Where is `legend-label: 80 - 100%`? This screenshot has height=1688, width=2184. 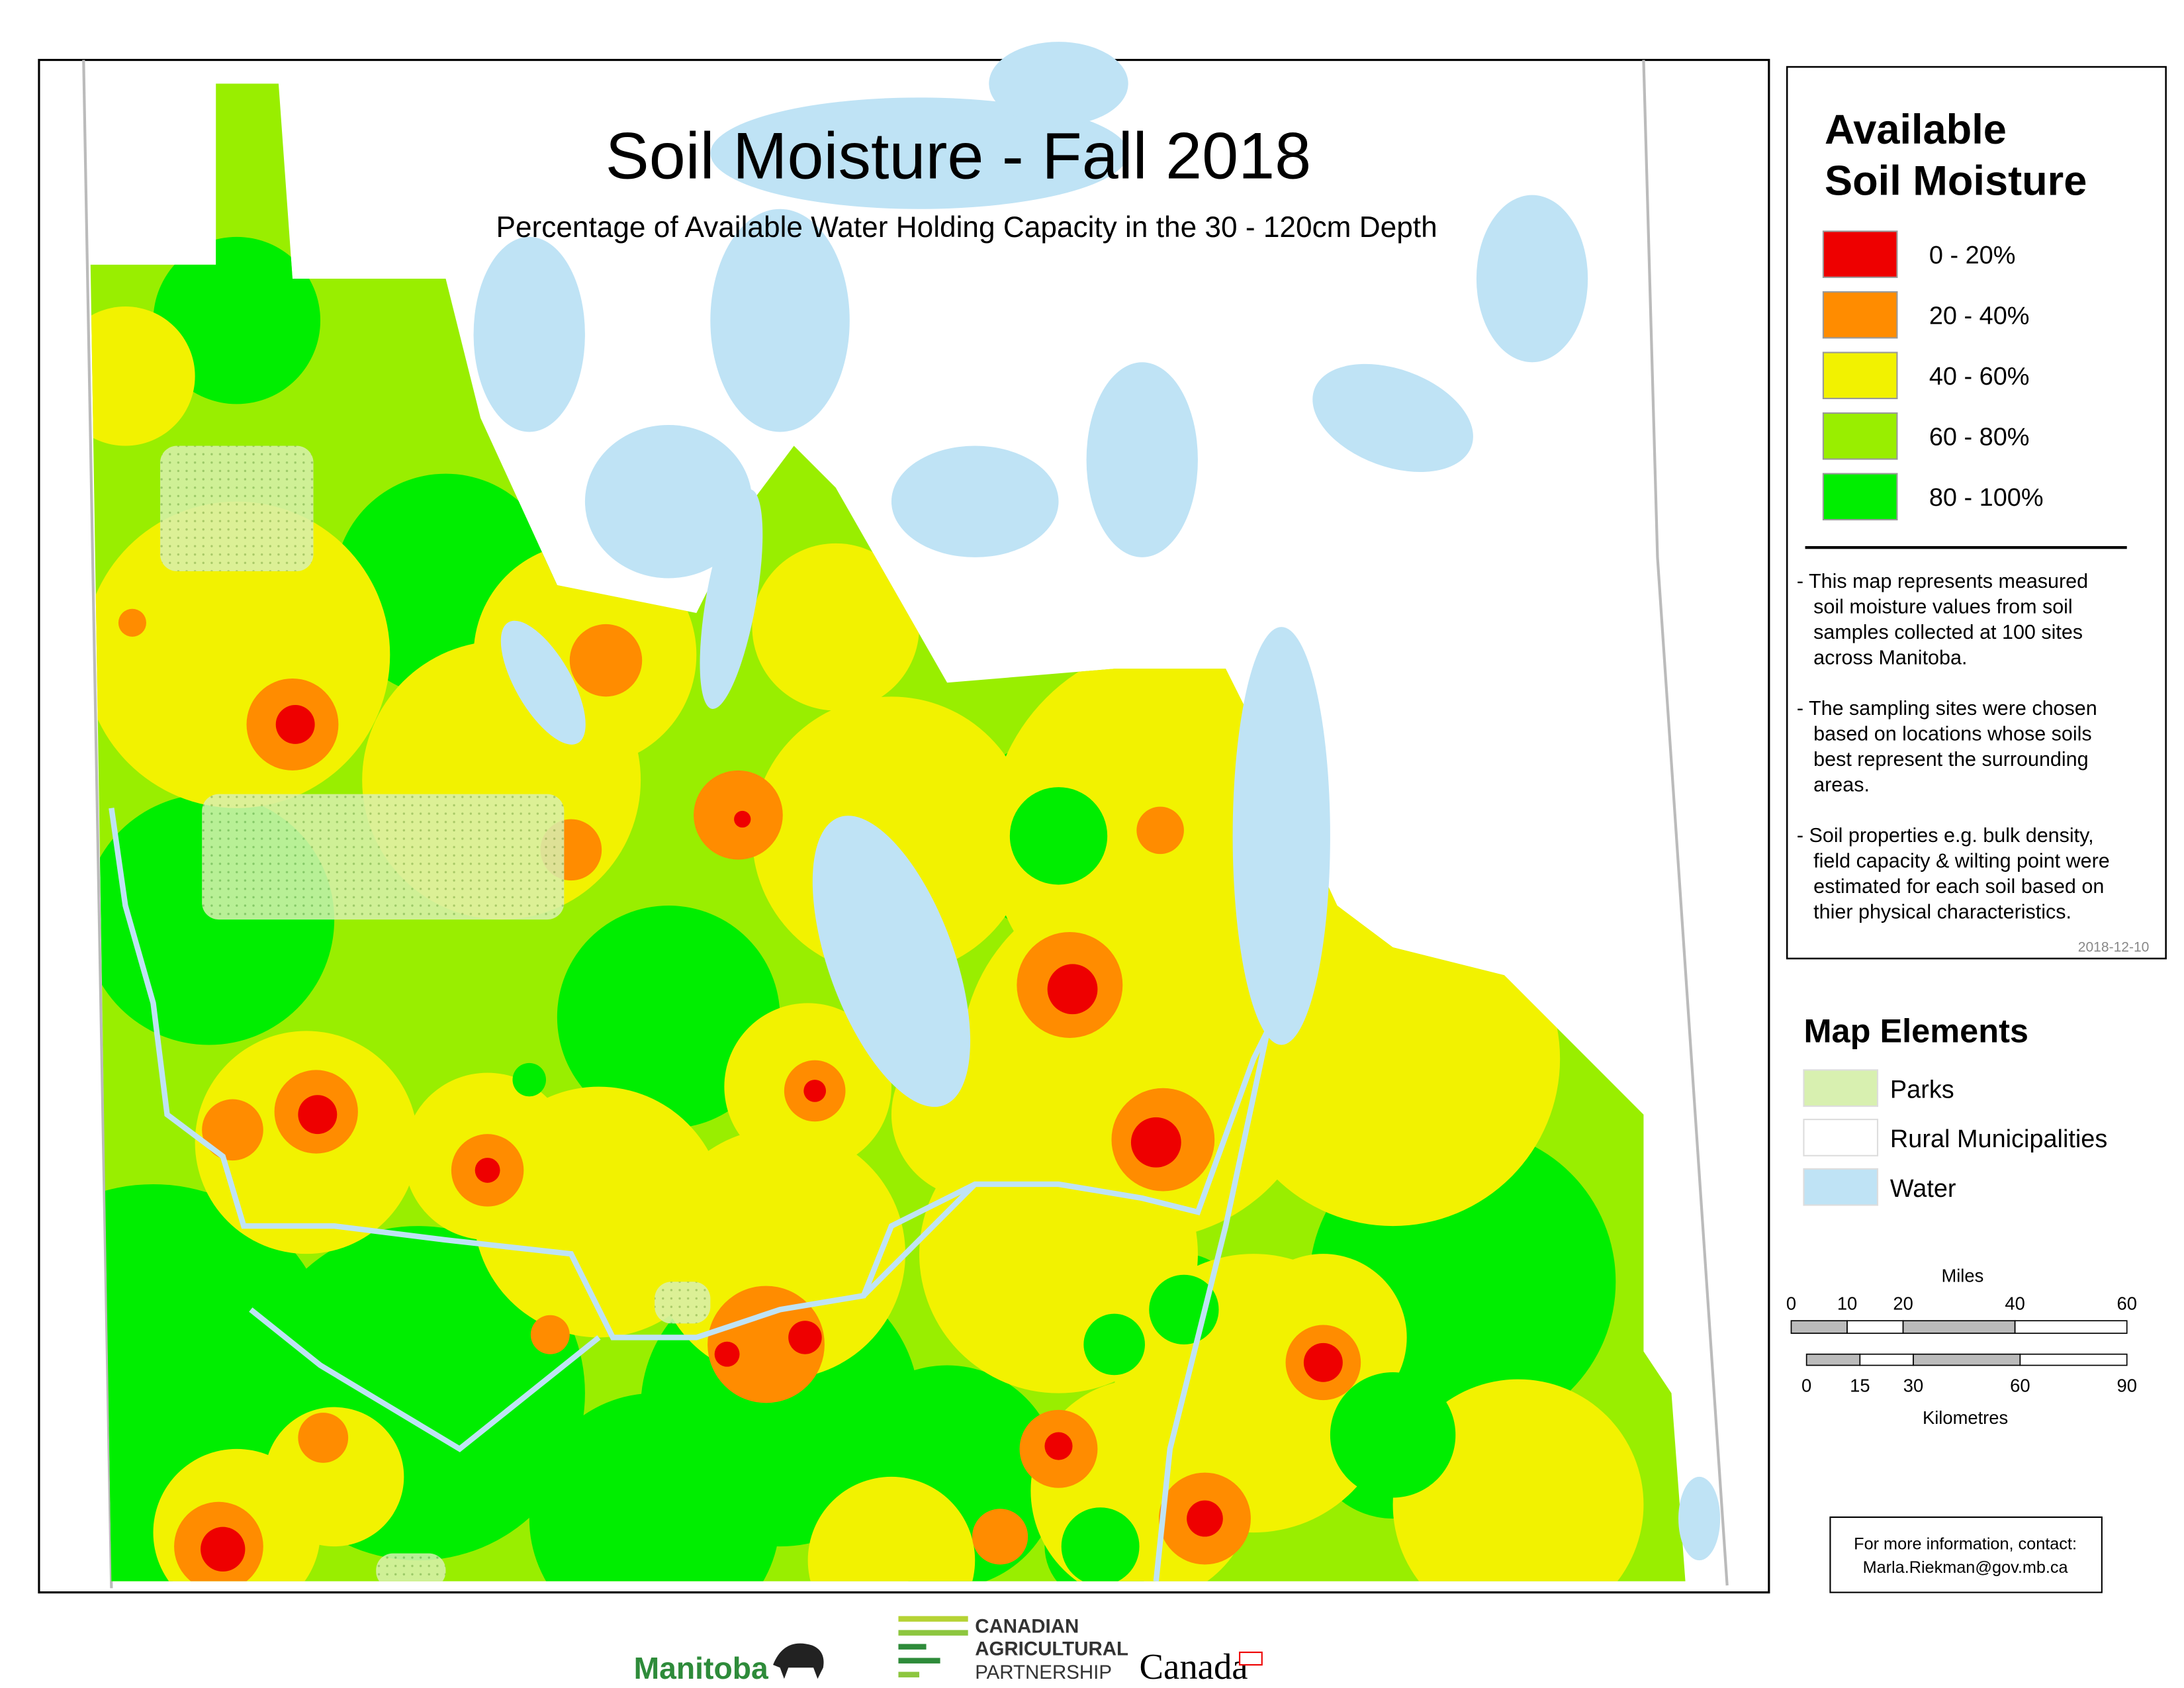 legend-label: 80 - 100% is located at coordinates (1986, 498).